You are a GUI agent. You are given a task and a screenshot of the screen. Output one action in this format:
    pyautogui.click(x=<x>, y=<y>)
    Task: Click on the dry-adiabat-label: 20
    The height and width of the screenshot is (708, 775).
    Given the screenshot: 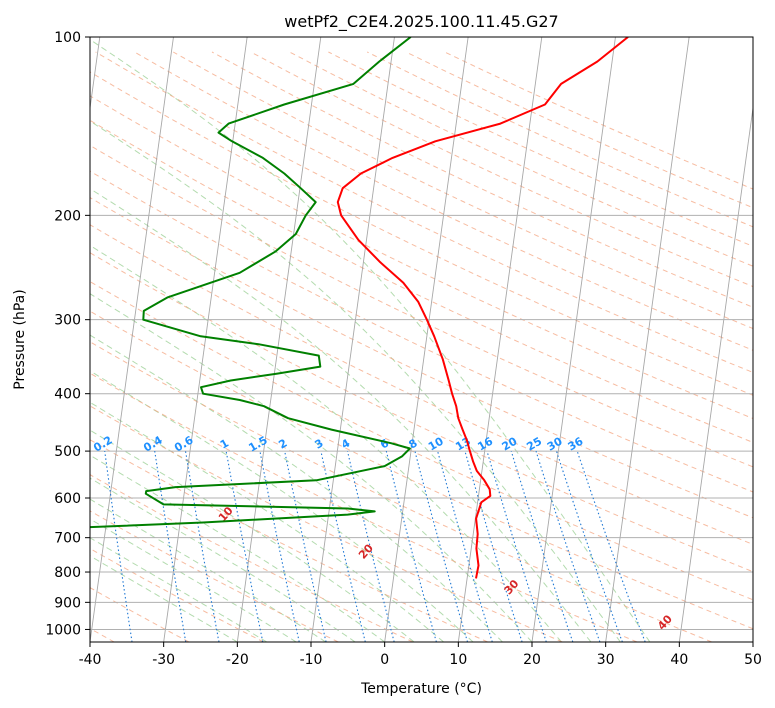 What is the action you would take?
    pyautogui.click(x=366, y=551)
    